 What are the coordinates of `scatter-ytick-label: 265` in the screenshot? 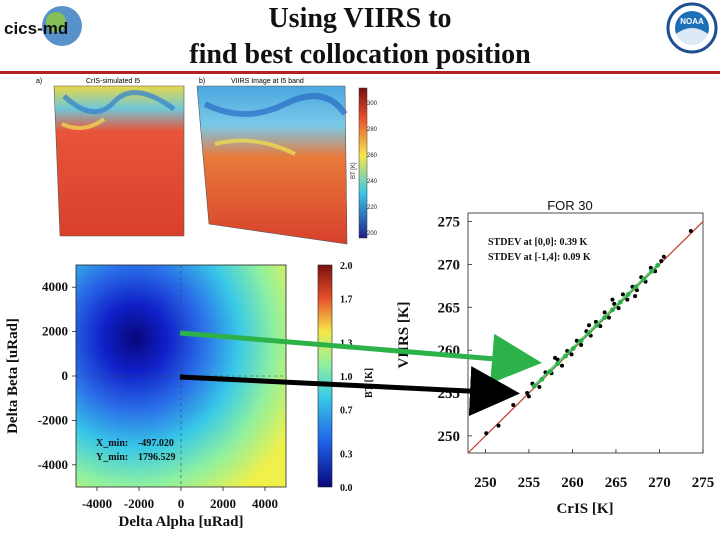 It's located at (449, 308).